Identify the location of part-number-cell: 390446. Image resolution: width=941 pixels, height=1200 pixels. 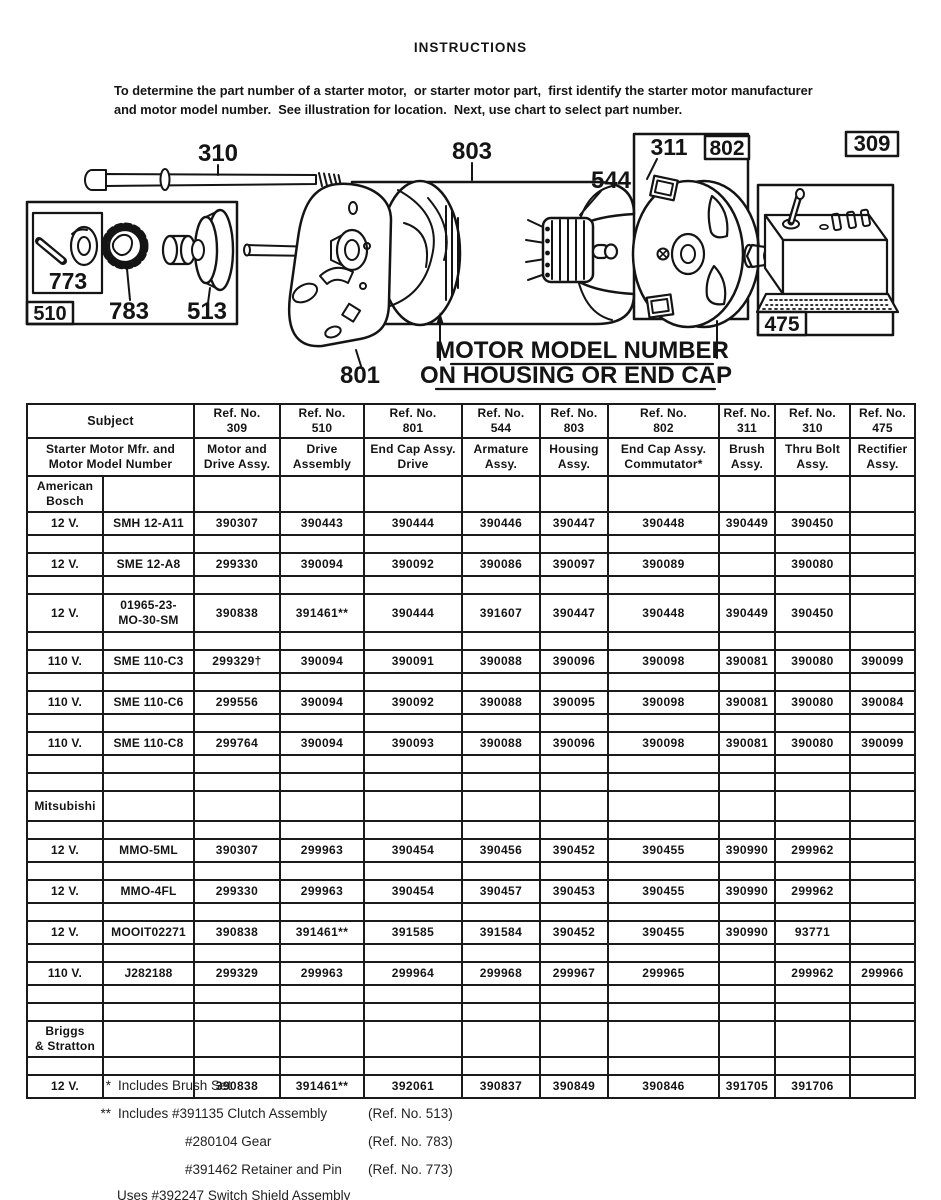
(501, 523).